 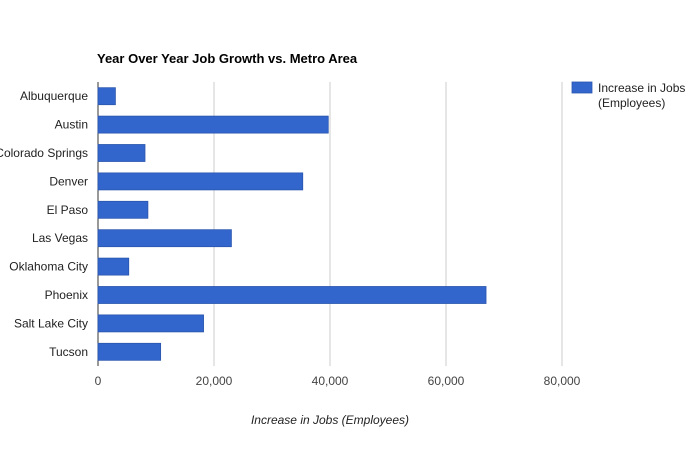 I want to click on x-tick-label: 0, so click(x=98, y=381).